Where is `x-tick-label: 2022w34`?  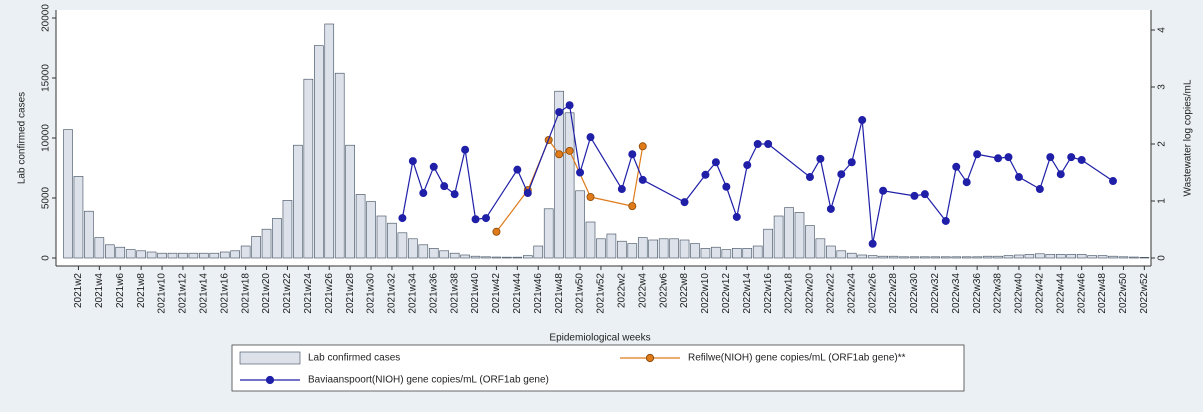
x-tick-label: 2022w34 is located at coordinates (956, 293).